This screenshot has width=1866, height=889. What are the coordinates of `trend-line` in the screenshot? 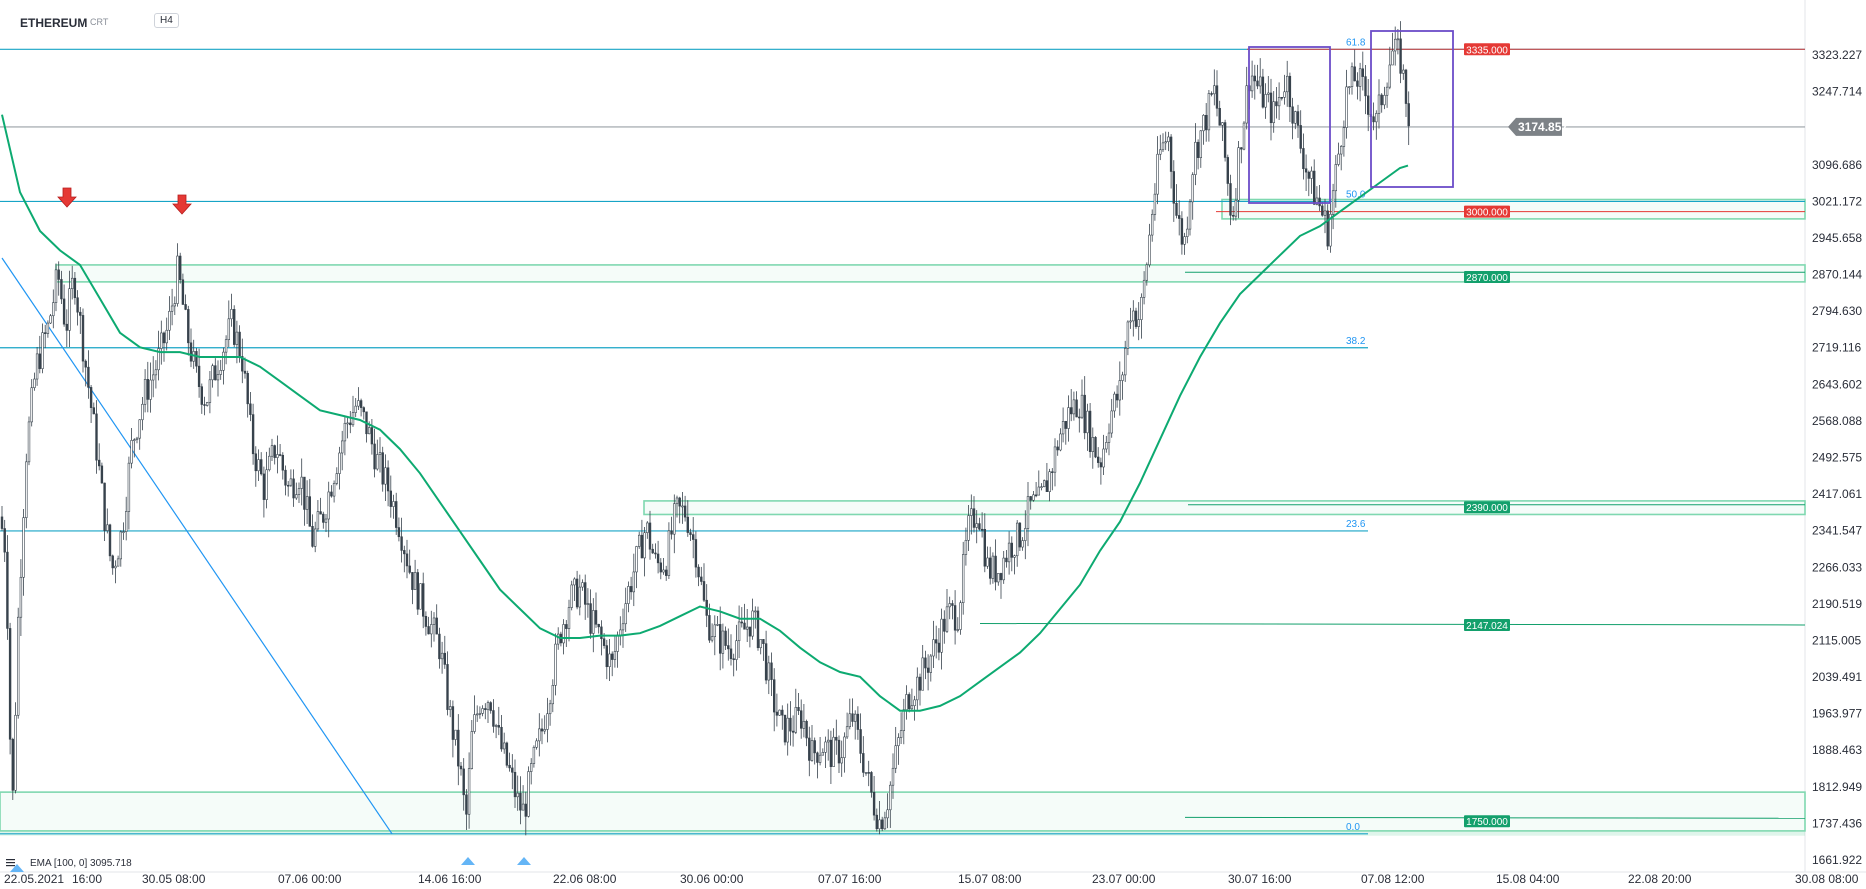 It's located at (197, 546).